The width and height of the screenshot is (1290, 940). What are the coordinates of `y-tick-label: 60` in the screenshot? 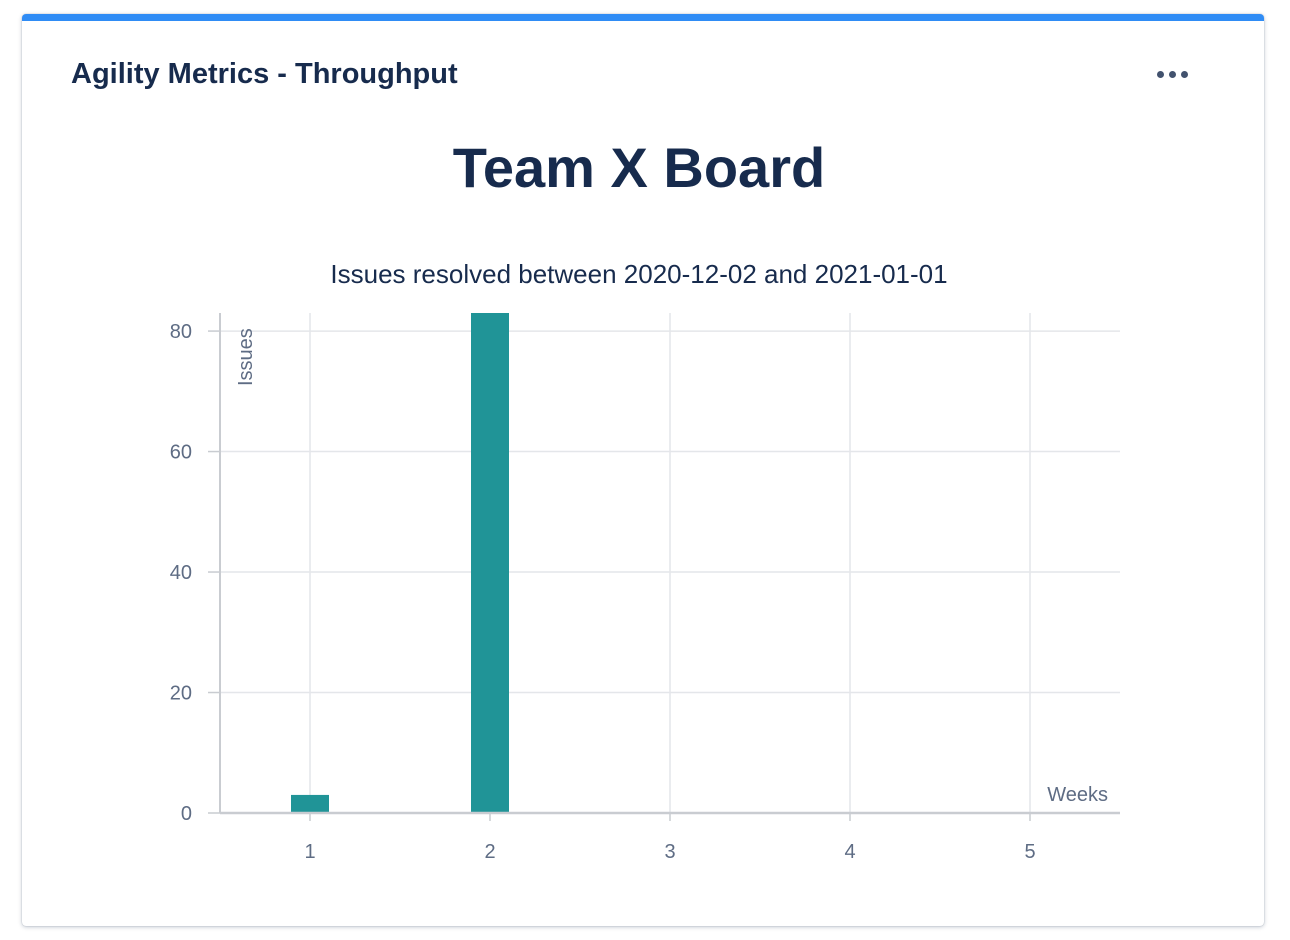 It's located at (181, 453).